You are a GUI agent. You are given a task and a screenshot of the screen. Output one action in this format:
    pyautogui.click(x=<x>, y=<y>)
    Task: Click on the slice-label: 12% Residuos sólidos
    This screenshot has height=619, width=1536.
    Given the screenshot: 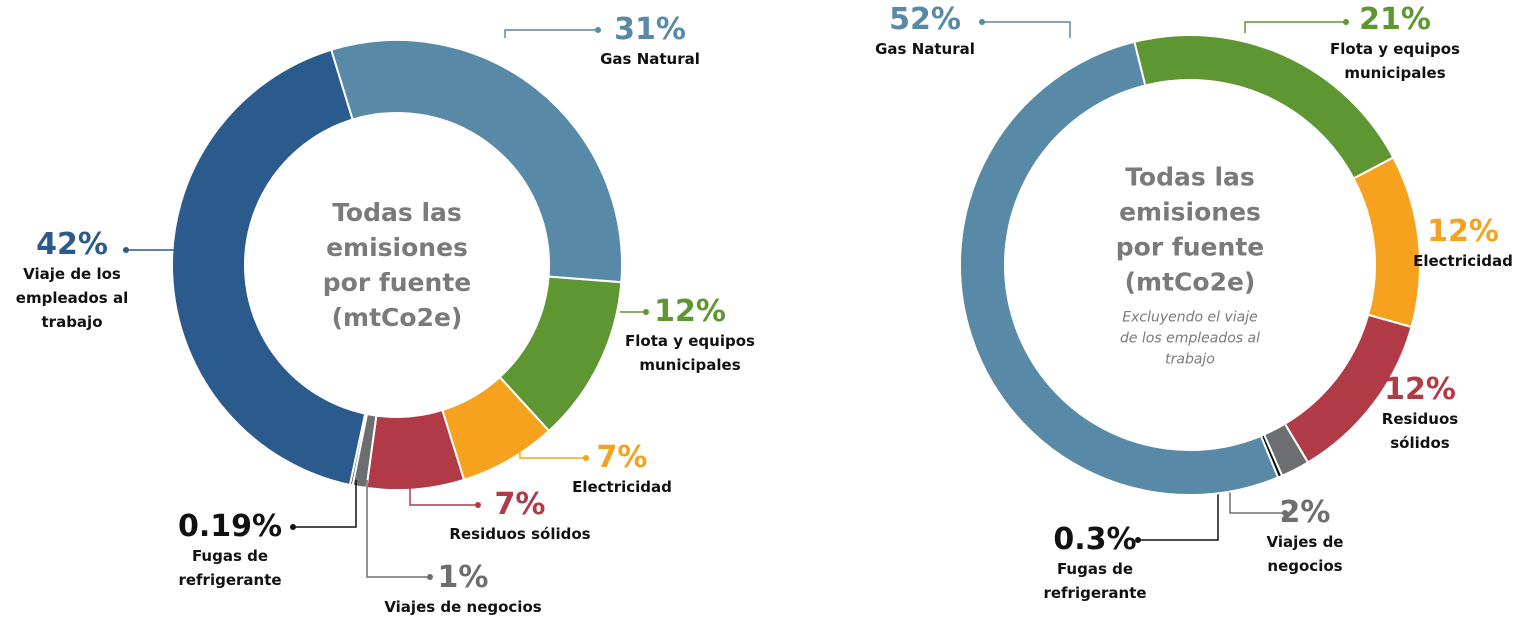 What is the action you would take?
    pyautogui.click(x=1420, y=414)
    